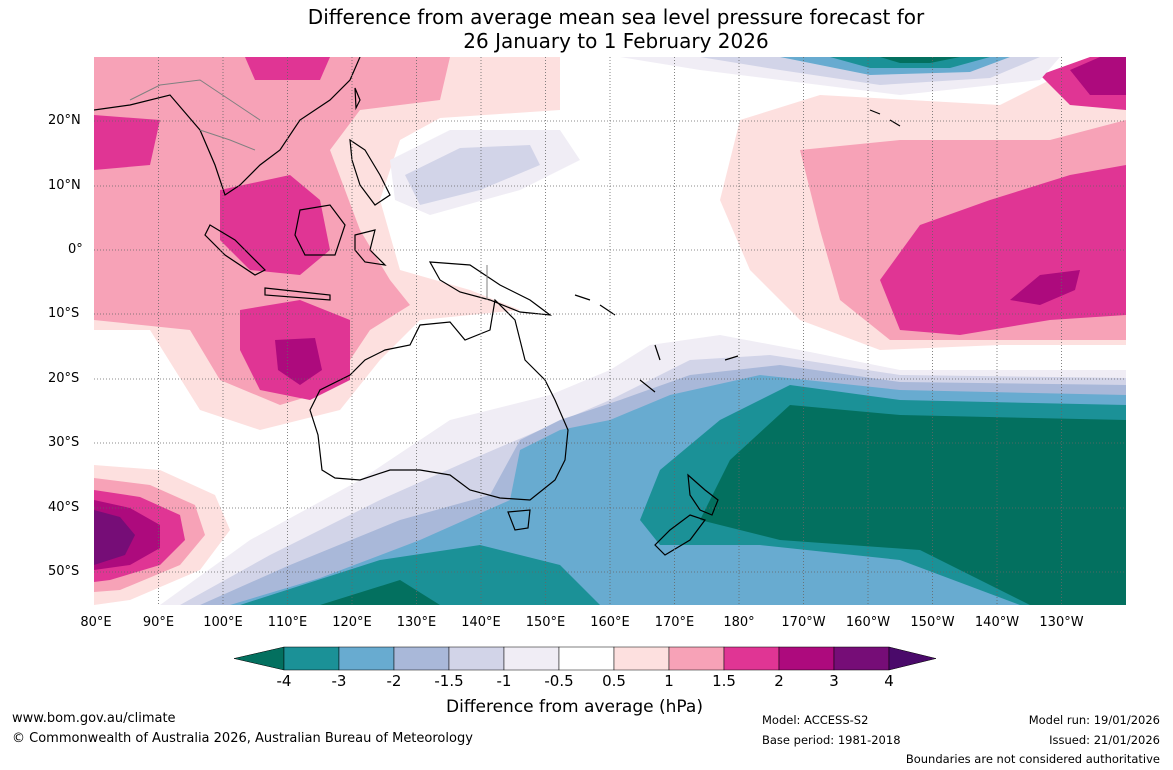  Describe the element at coordinates (574, 707) in the screenshot. I see `colorbar-label: Difference from average (hPa)` at that location.